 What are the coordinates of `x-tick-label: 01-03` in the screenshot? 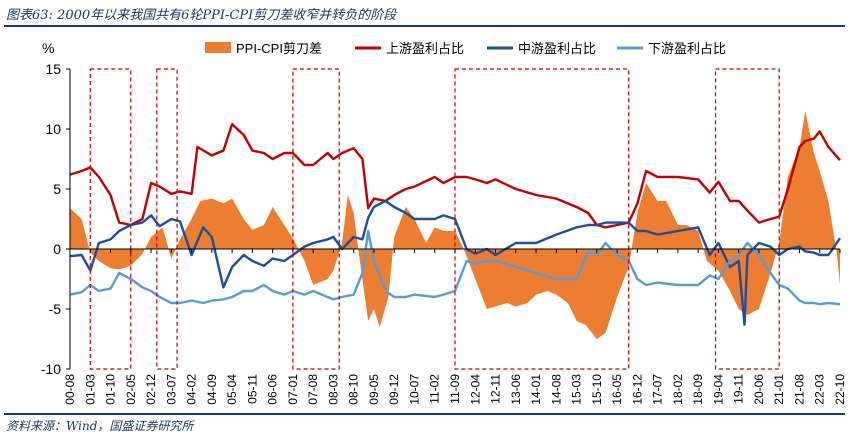 It's located at (90, 389).